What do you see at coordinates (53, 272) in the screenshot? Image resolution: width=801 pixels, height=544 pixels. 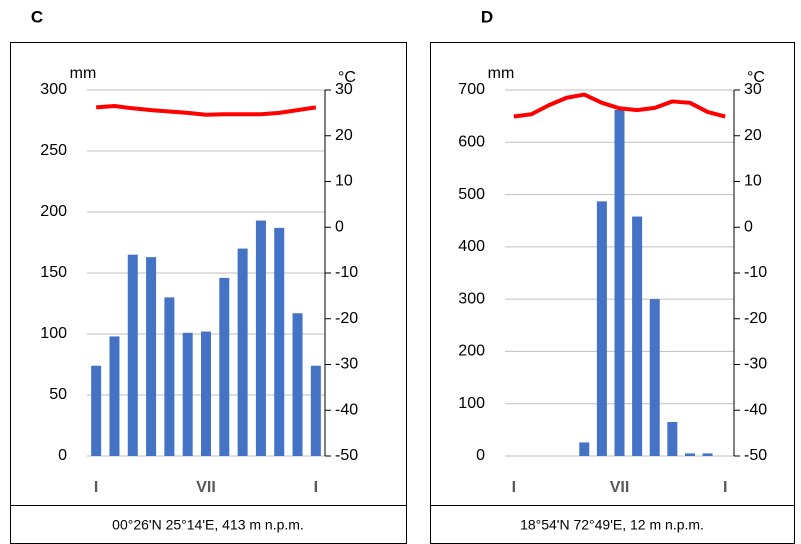 I see `y-tick-label: 150` at bounding box center [53, 272].